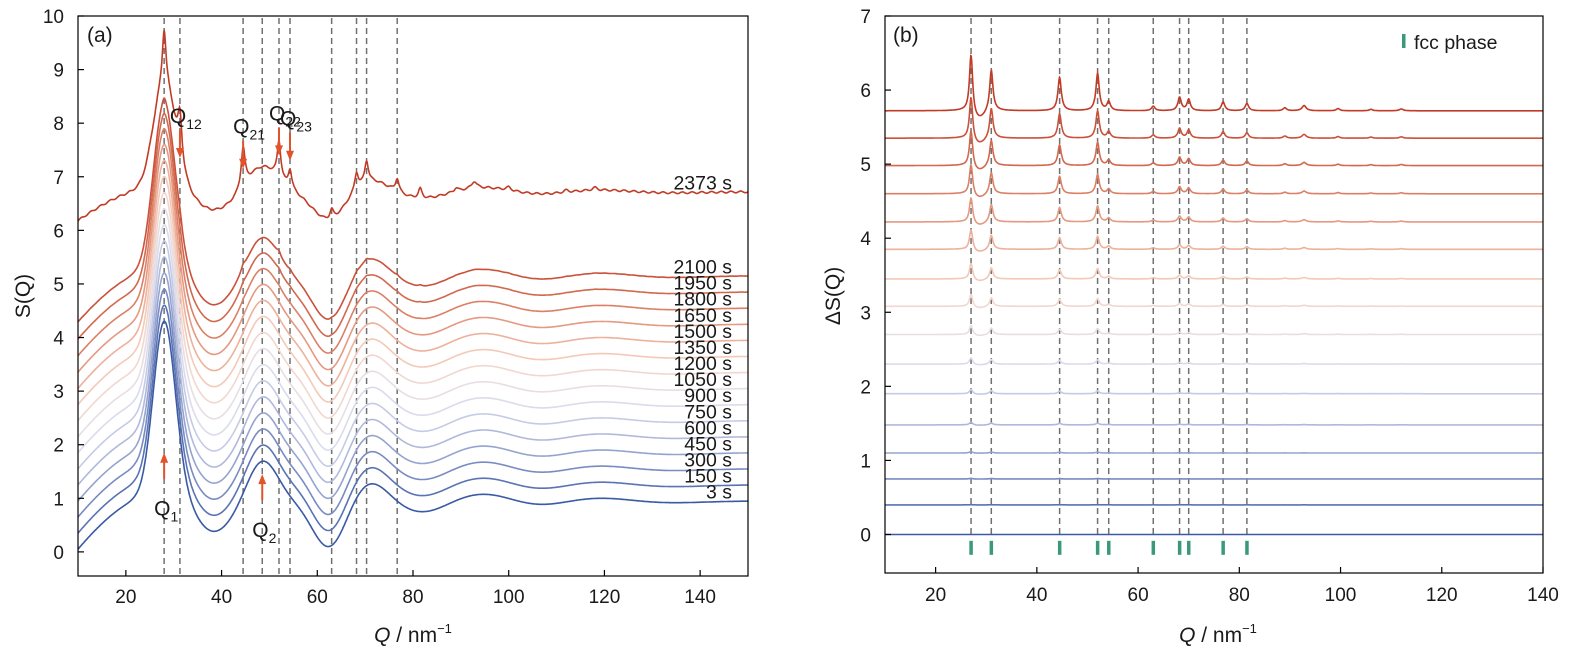  Describe the element at coordinates (1218, 634) in the screenshot. I see `panel-b-xlabel: Q / nm−1` at that location.